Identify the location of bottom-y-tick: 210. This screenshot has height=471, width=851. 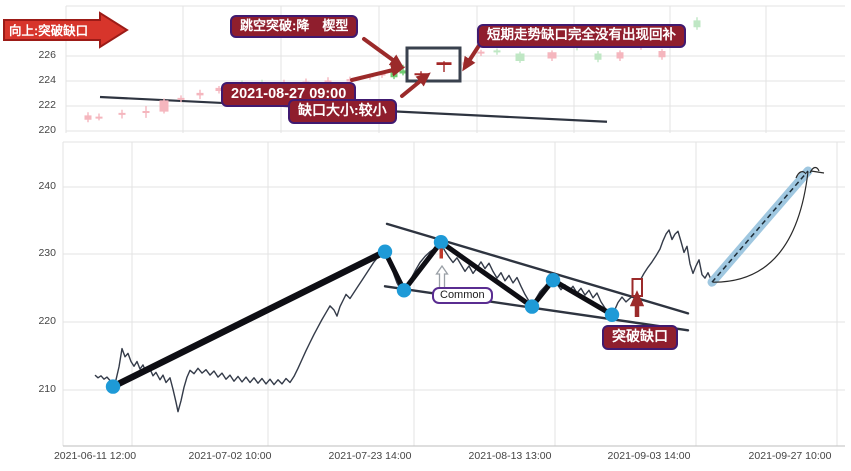
(47, 389).